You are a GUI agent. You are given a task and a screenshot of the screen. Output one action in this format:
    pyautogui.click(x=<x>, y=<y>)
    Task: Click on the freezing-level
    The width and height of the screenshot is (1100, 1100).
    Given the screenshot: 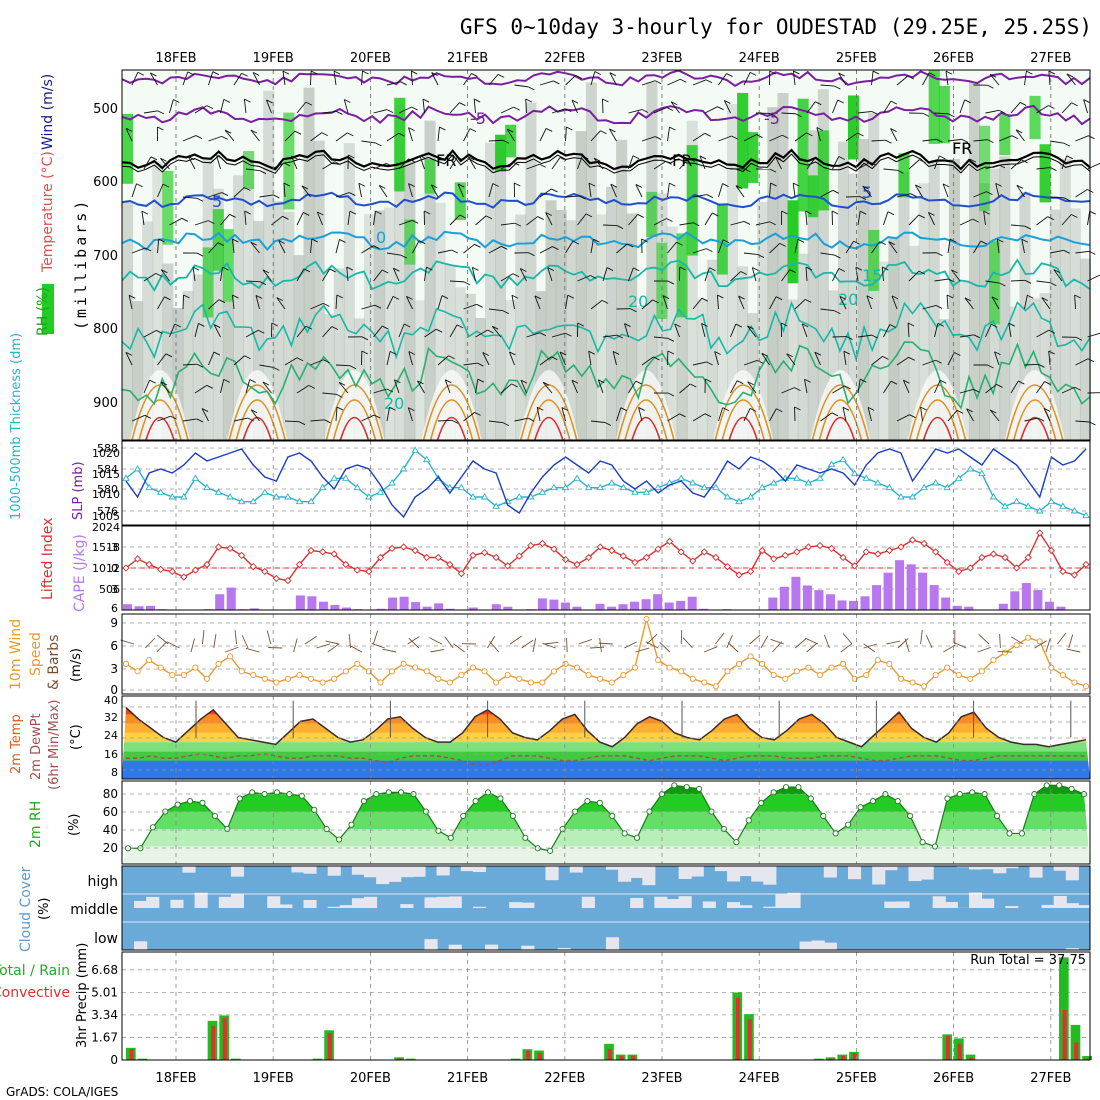 What is the action you would take?
    pyautogui.click(x=606, y=159)
    